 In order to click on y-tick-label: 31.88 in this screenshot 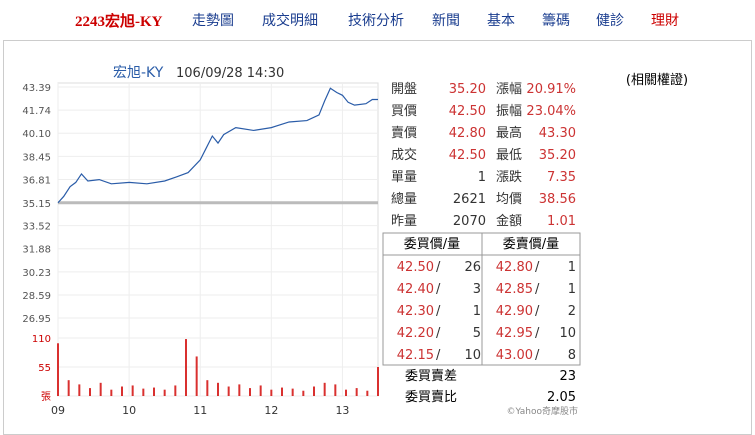, I will do `click(36, 250)`.